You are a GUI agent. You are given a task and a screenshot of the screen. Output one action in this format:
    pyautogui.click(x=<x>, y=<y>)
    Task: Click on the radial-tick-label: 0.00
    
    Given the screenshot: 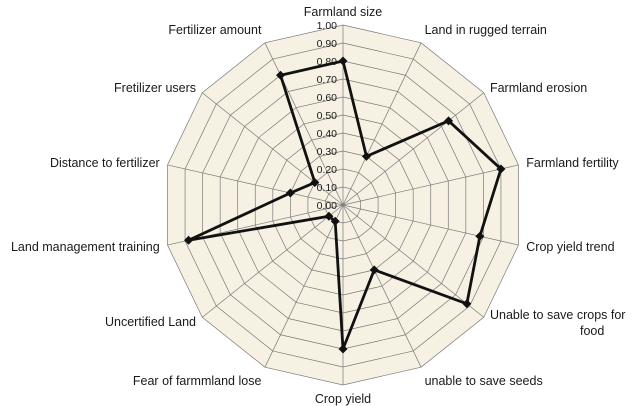 What is the action you would take?
    pyautogui.click(x=327, y=206)
    